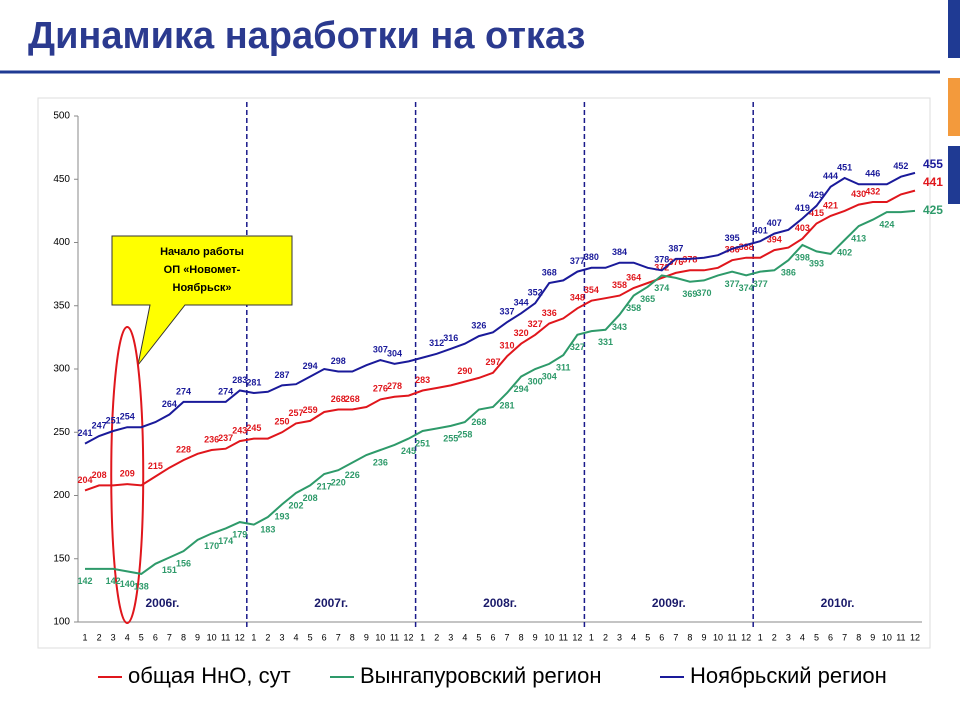 This screenshot has height=725, width=960. Describe the element at coordinates (535, 381) in the screenshot. I see `data-label: 300` at that location.